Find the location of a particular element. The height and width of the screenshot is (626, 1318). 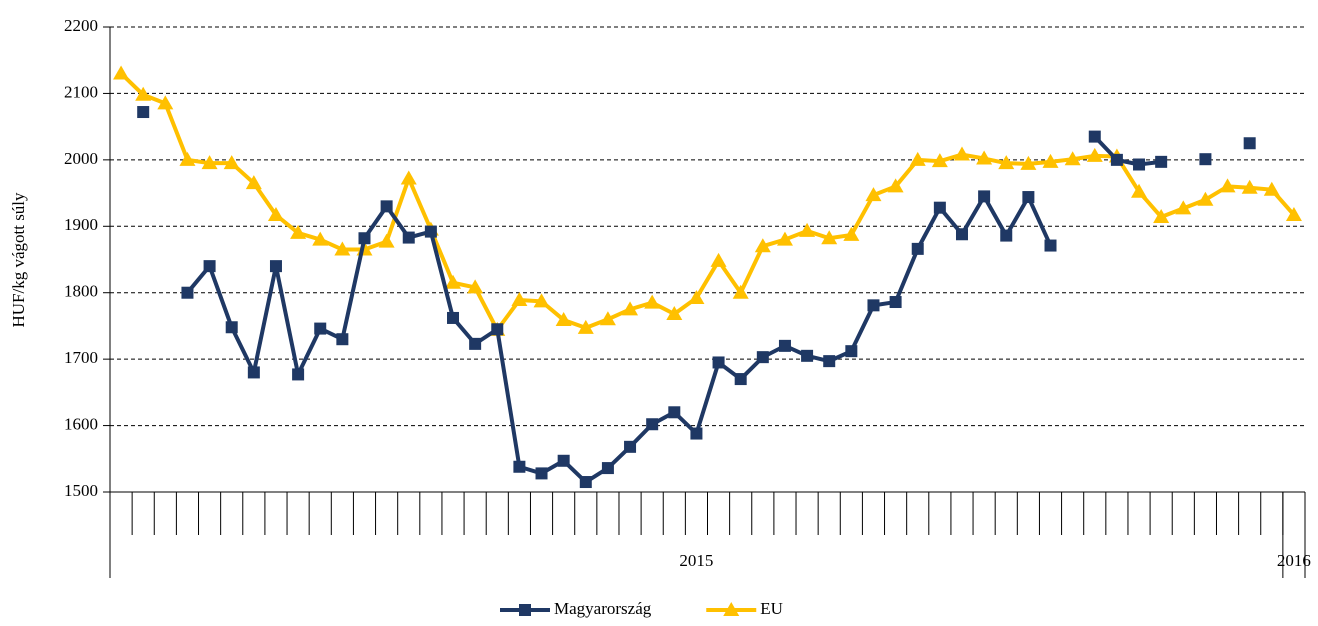

y-tick-label: 2000 is located at coordinates (81, 158).